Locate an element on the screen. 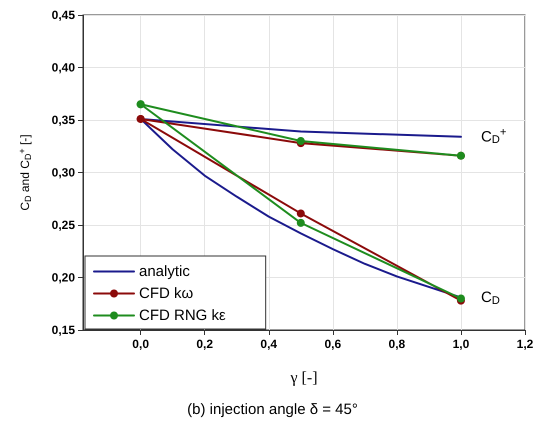 This screenshot has width=545, height=428. y-tick-label: 0,35 is located at coordinates (64, 120).